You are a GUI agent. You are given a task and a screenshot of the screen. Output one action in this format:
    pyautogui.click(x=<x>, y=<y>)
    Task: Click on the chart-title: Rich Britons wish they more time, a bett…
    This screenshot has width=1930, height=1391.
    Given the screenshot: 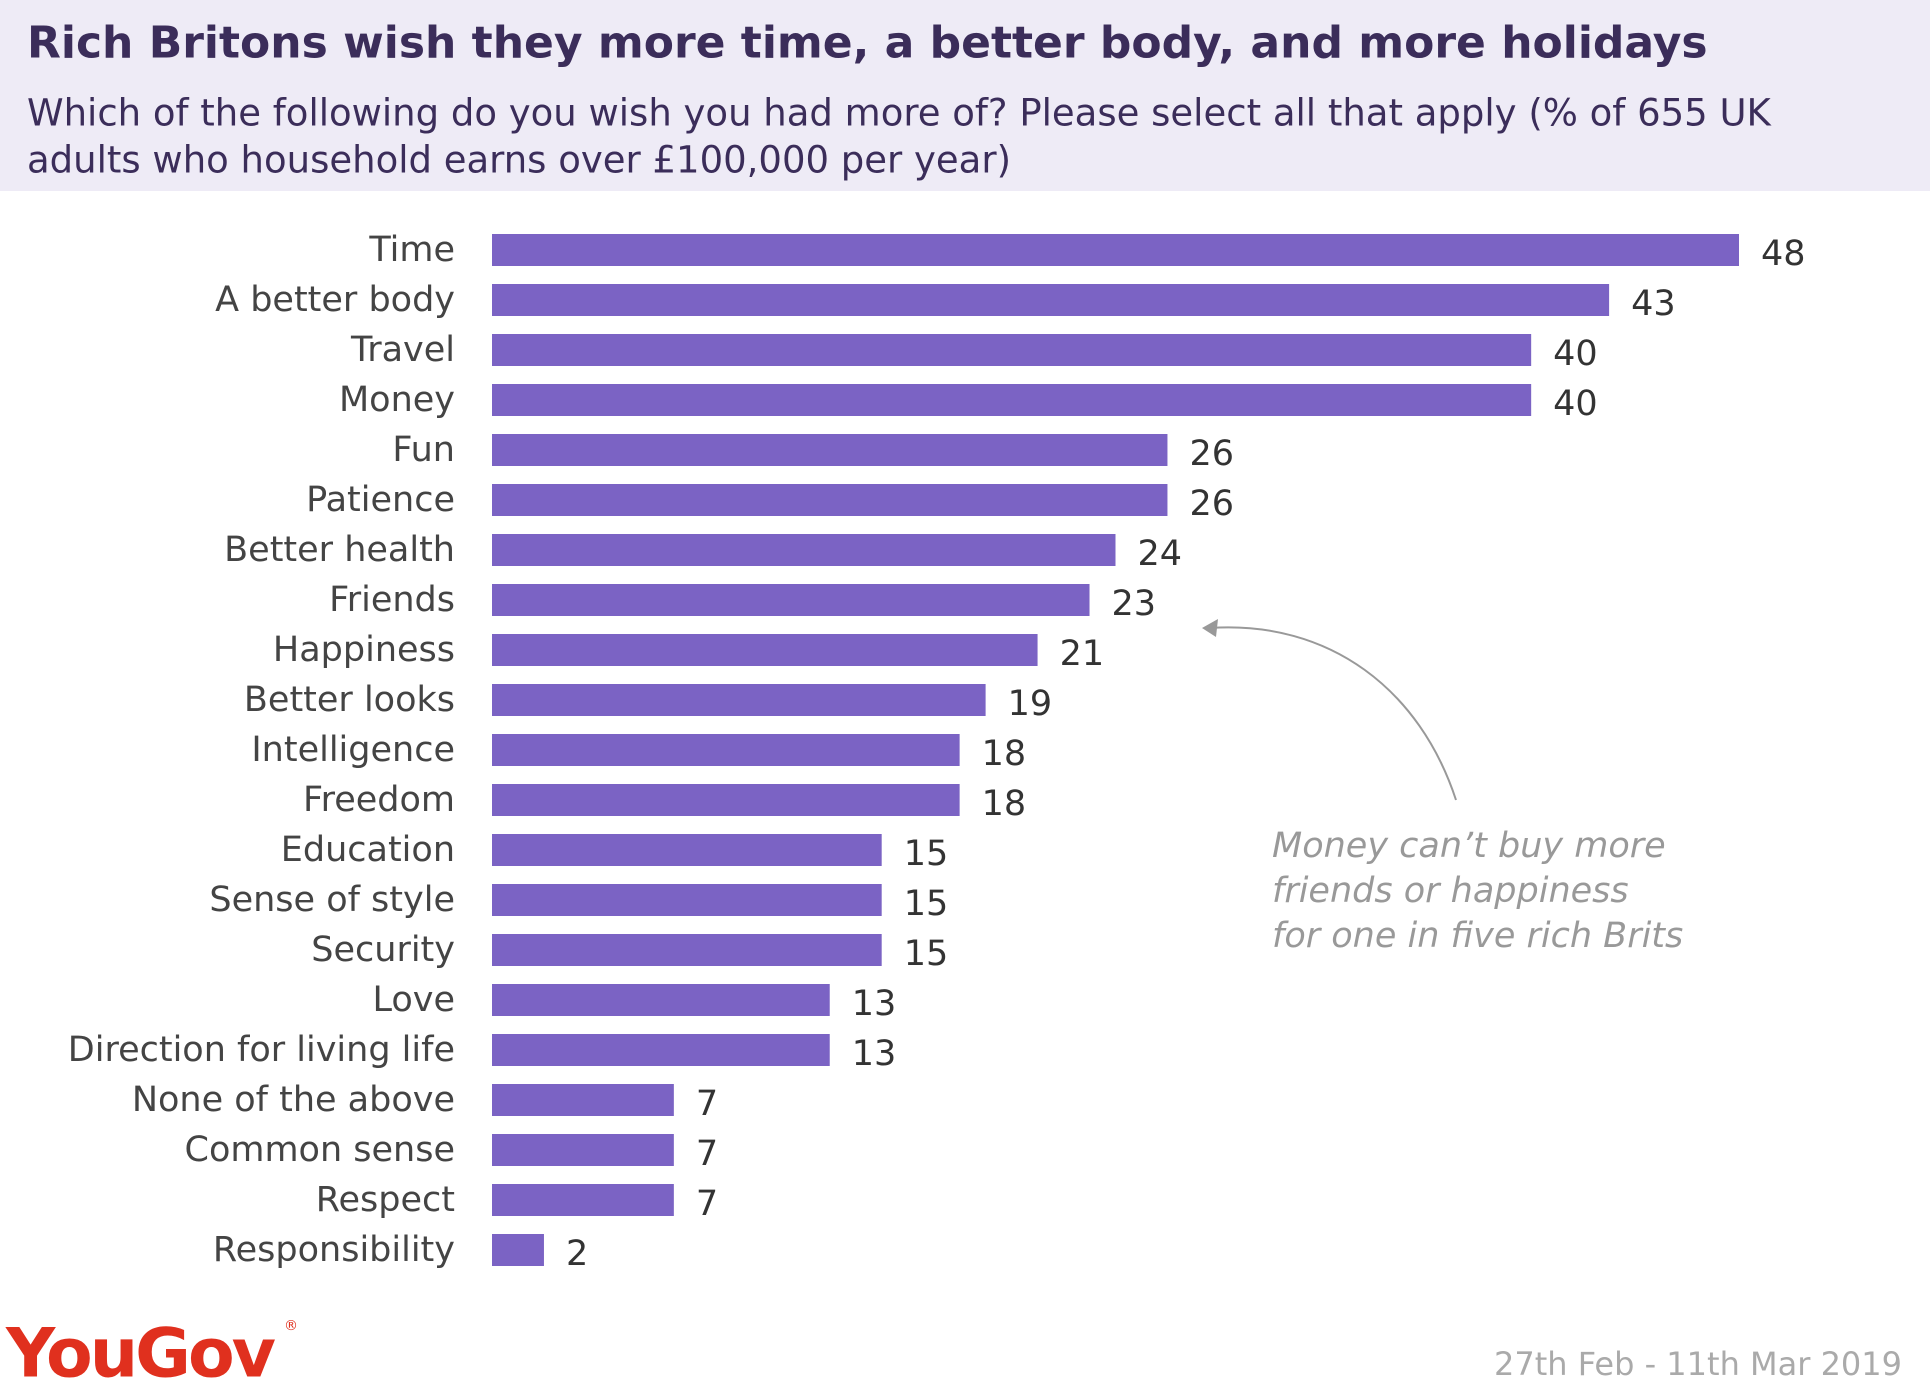 What is the action you would take?
    pyautogui.click(x=867, y=43)
    